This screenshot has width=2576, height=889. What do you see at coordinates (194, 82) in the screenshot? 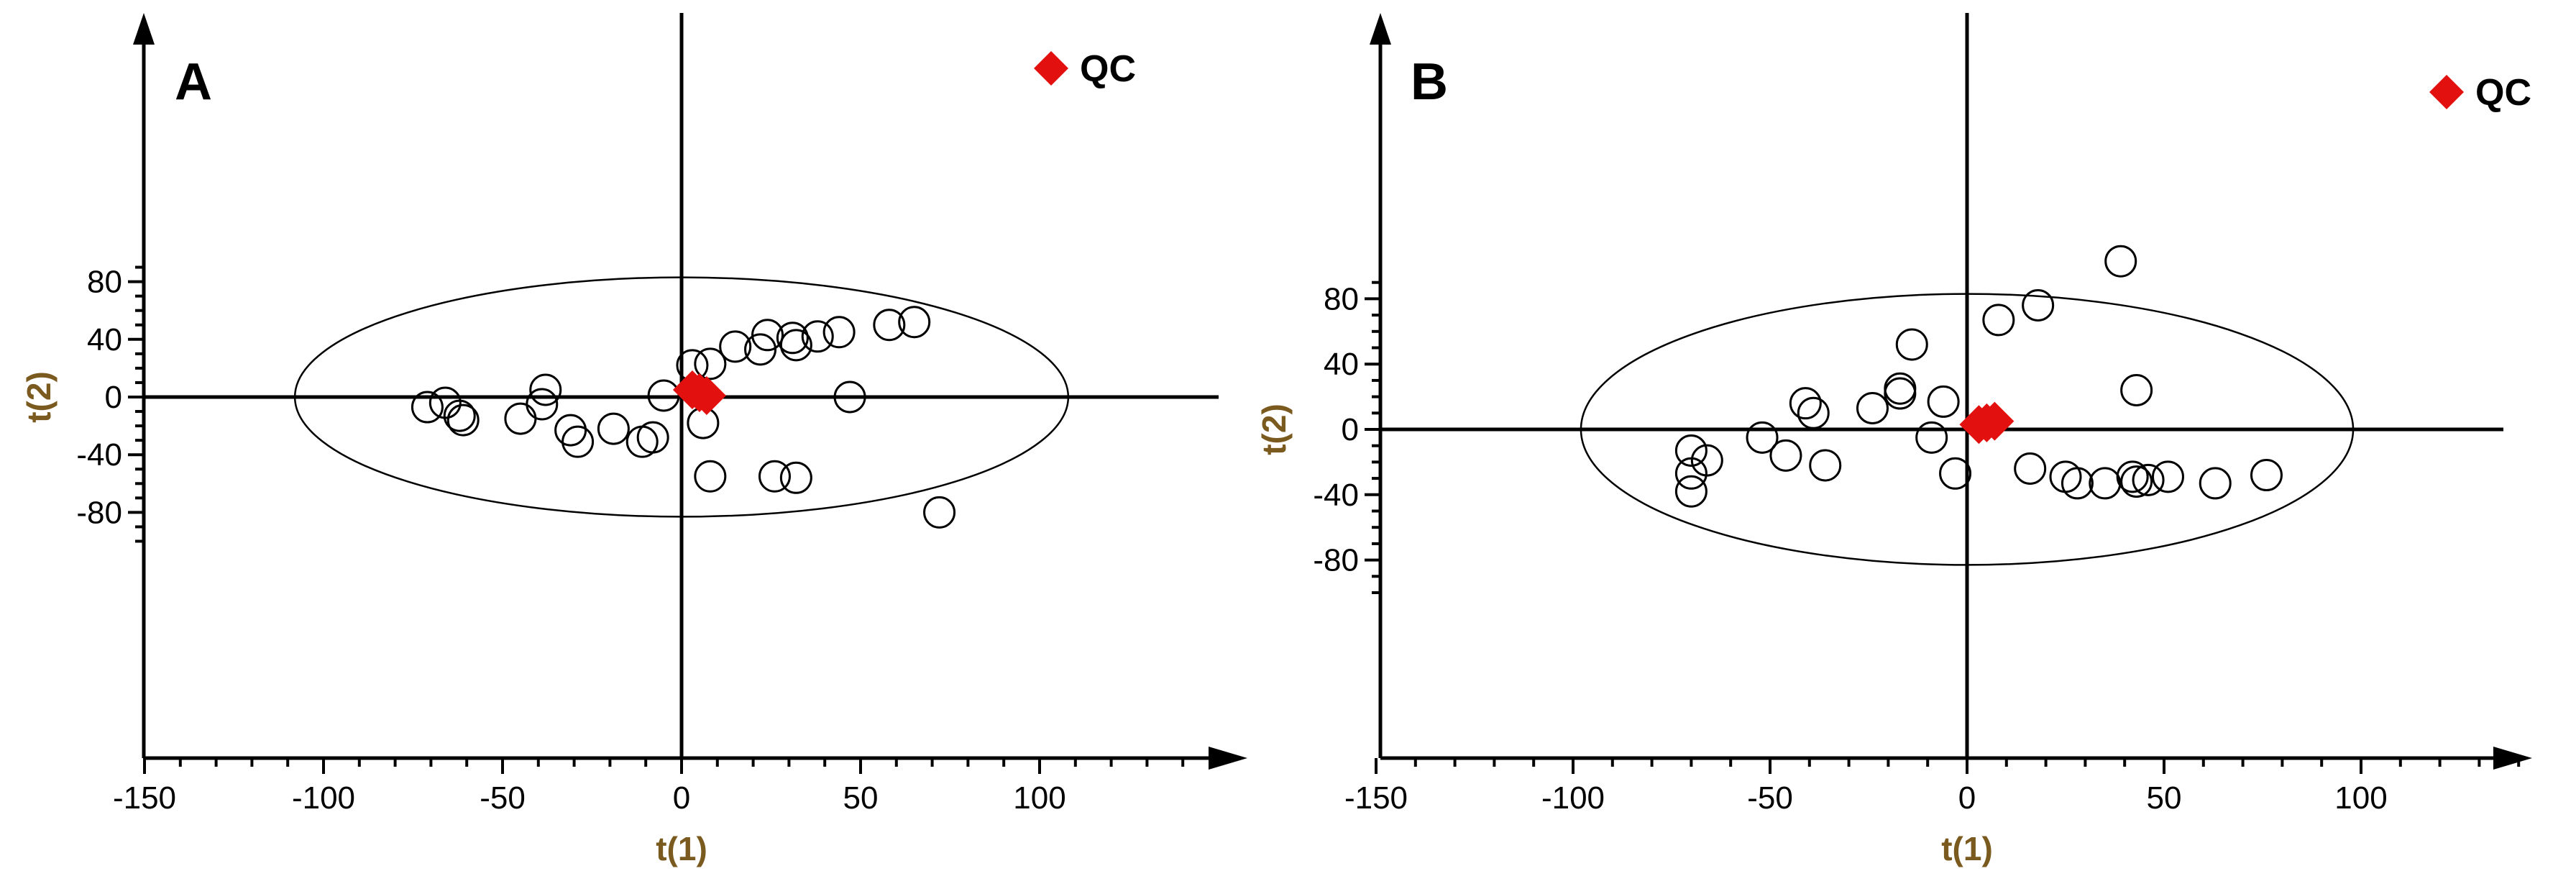
I see `panel-label: A` at bounding box center [194, 82].